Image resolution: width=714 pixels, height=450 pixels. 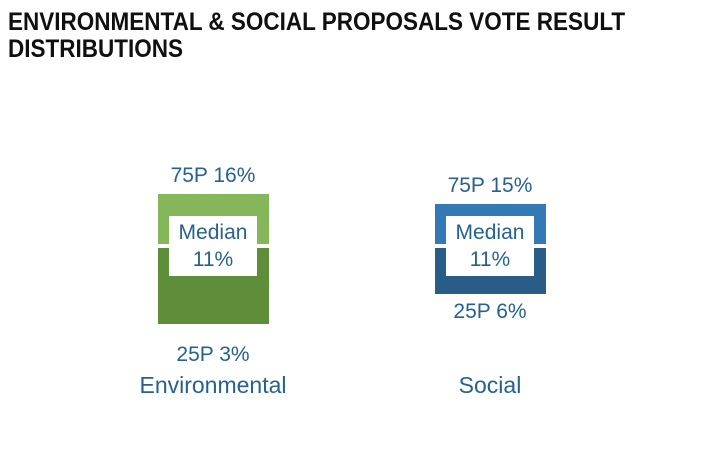 What do you see at coordinates (213, 354) in the screenshot?
I see `p25-label-environmental: 25P 3%` at bounding box center [213, 354].